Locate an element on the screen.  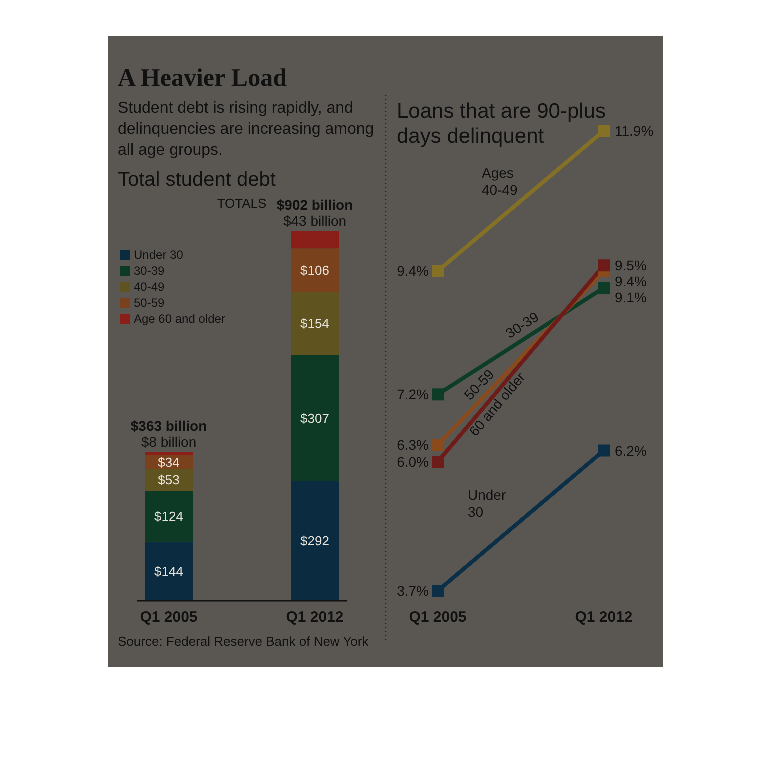
data-label: 6.2% is located at coordinates (631, 450).